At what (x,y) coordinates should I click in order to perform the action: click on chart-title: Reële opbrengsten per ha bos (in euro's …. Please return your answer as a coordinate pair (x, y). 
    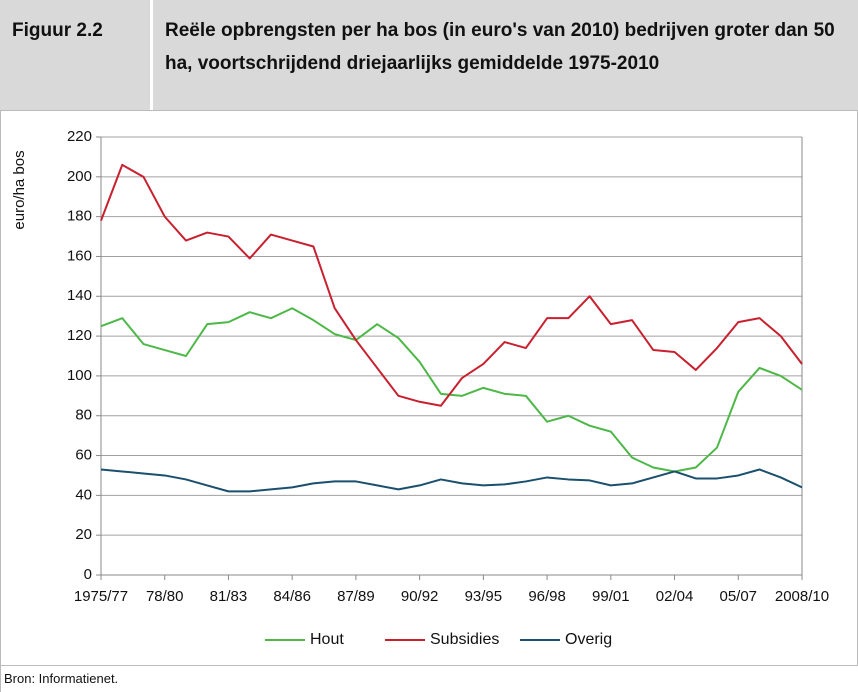
    Looking at the image, I should click on (500, 47).